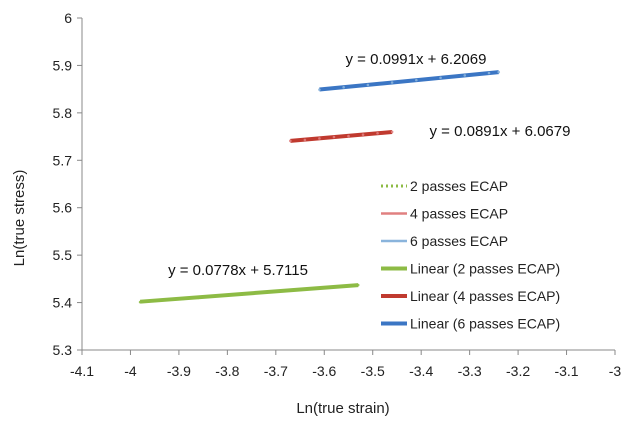 The width and height of the screenshot is (624, 423). I want to click on x-tick-label: -3.8, so click(227, 371).